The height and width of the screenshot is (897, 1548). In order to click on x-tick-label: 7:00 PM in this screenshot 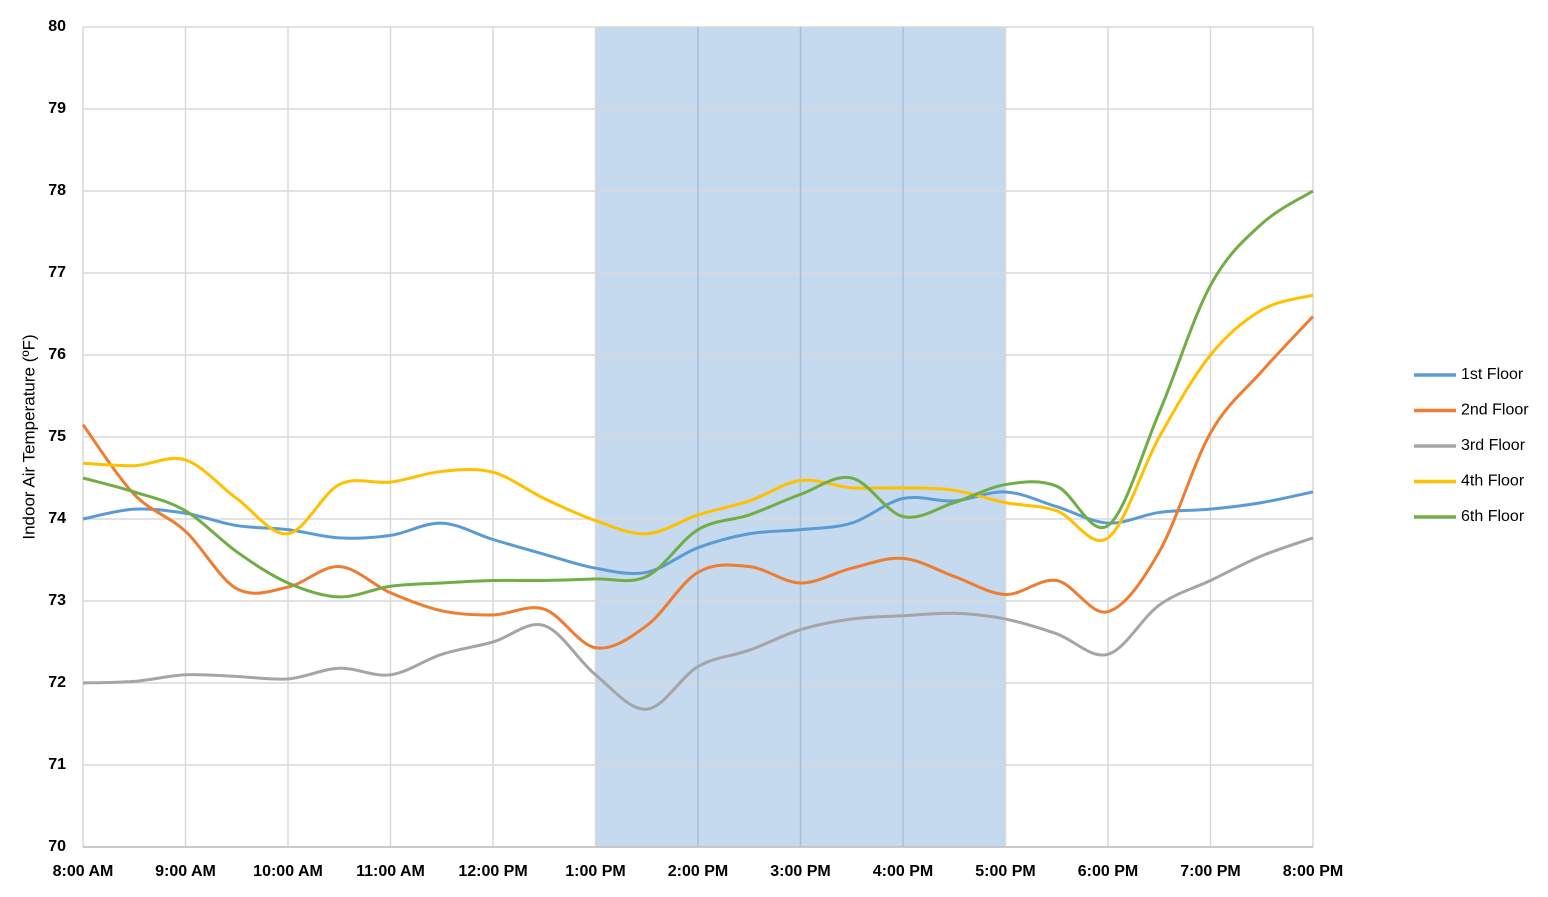, I will do `click(1210, 871)`.